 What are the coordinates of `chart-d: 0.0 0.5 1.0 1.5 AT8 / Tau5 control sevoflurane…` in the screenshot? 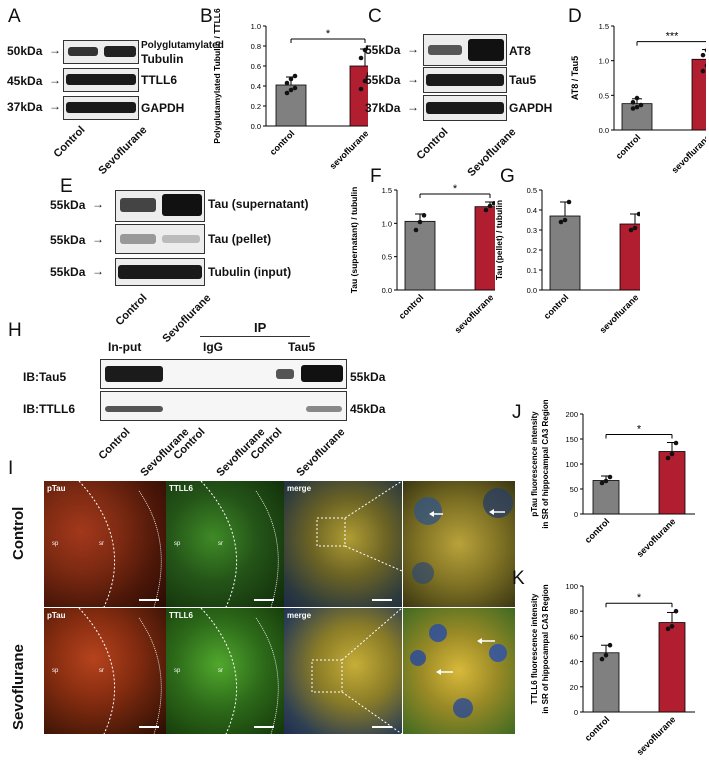 It's located at (638, 98).